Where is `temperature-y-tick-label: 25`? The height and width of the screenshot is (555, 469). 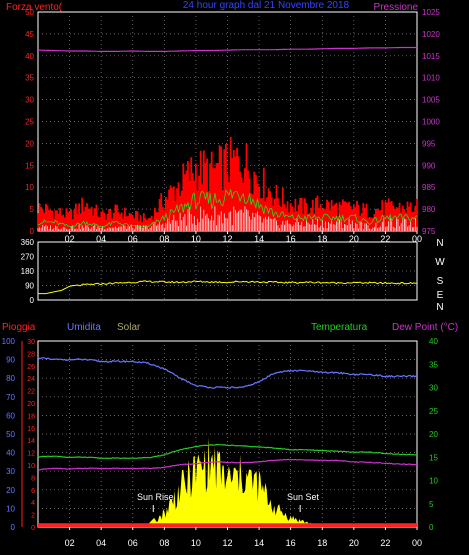 temperature-y-tick-label: 25 is located at coordinates (433, 411).